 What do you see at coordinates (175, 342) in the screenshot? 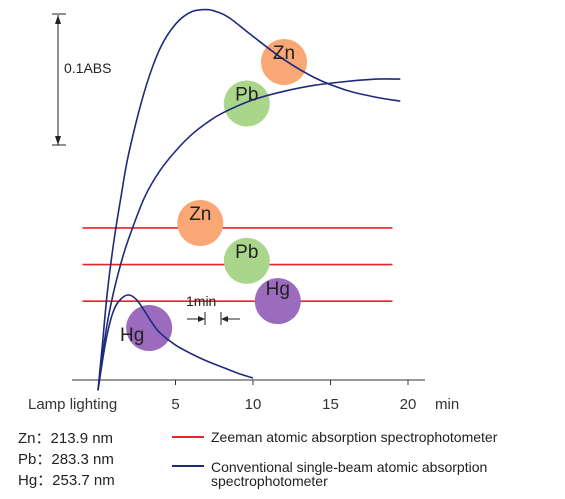
I see `conventional-curve-hg` at bounding box center [175, 342].